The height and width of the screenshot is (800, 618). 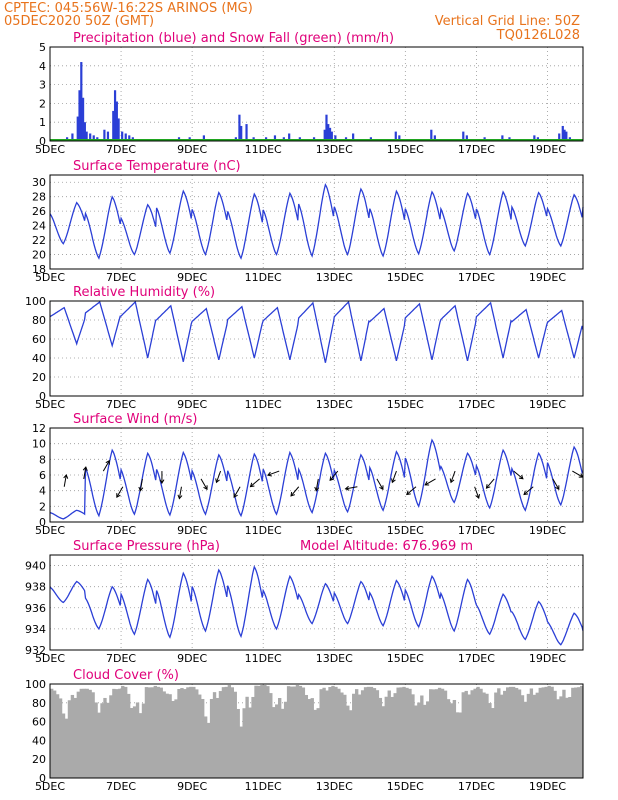 I want to click on header-date: 05DEC2020 50Z (GMT), so click(x=79, y=21).